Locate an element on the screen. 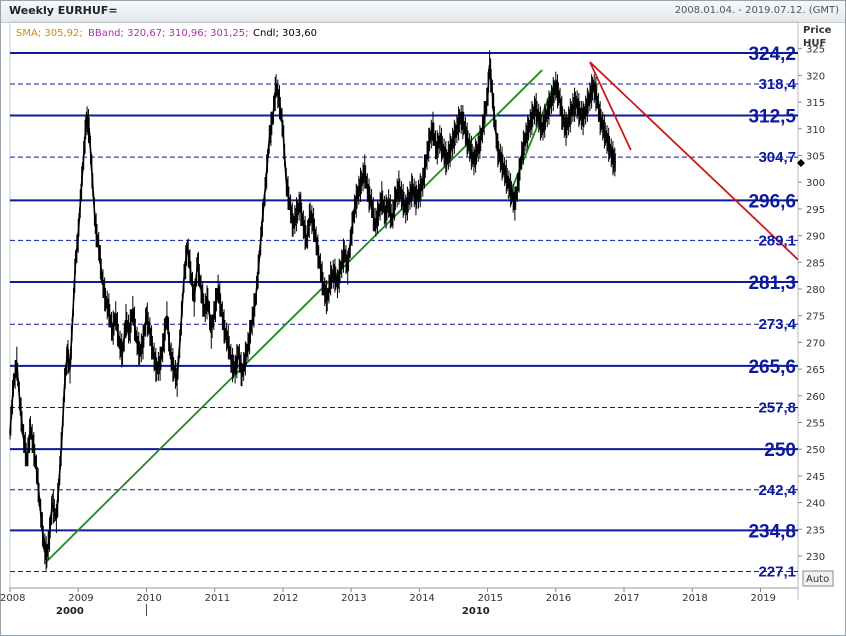  y-tick-label: 240 is located at coordinates (815, 504).